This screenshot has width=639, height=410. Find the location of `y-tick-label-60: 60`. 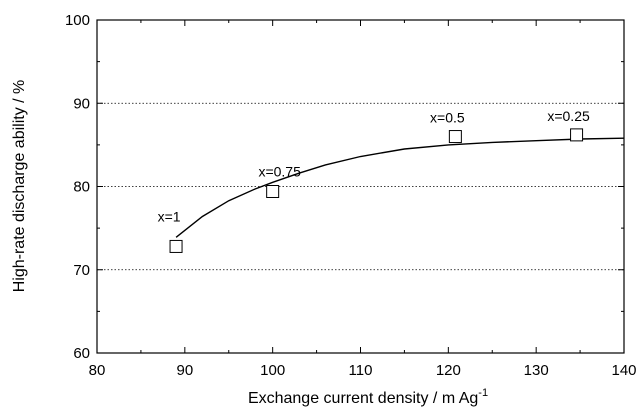

y-tick-label-60: 60 is located at coordinates (81, 353).